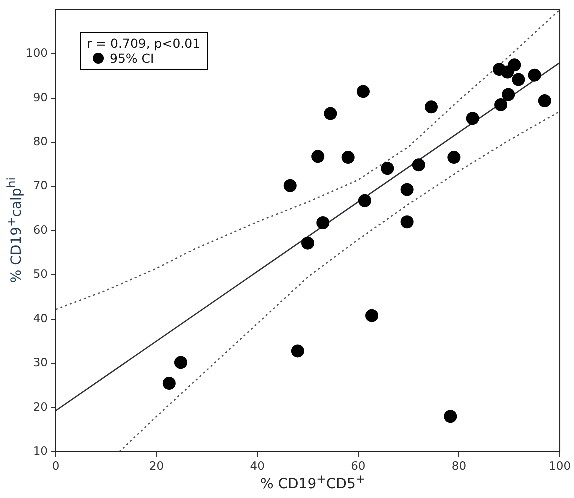 This screenshot has width=574, height=498. I want to click on y-tick-label: 100, so click(37, 53).